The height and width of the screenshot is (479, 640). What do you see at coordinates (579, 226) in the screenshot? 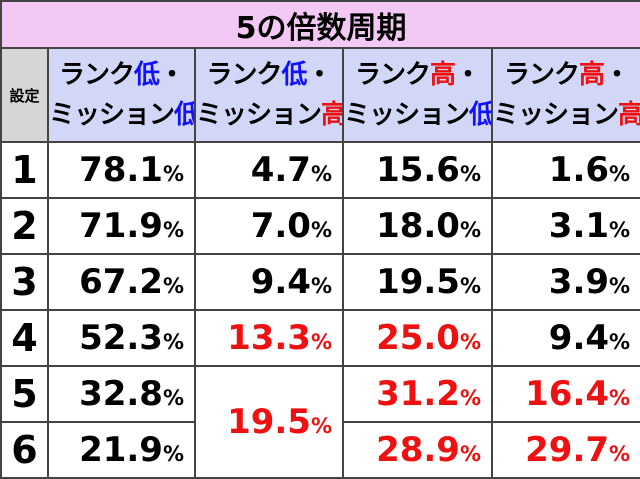
I see `value-number: 3.1` at bounding box center [579, 226].